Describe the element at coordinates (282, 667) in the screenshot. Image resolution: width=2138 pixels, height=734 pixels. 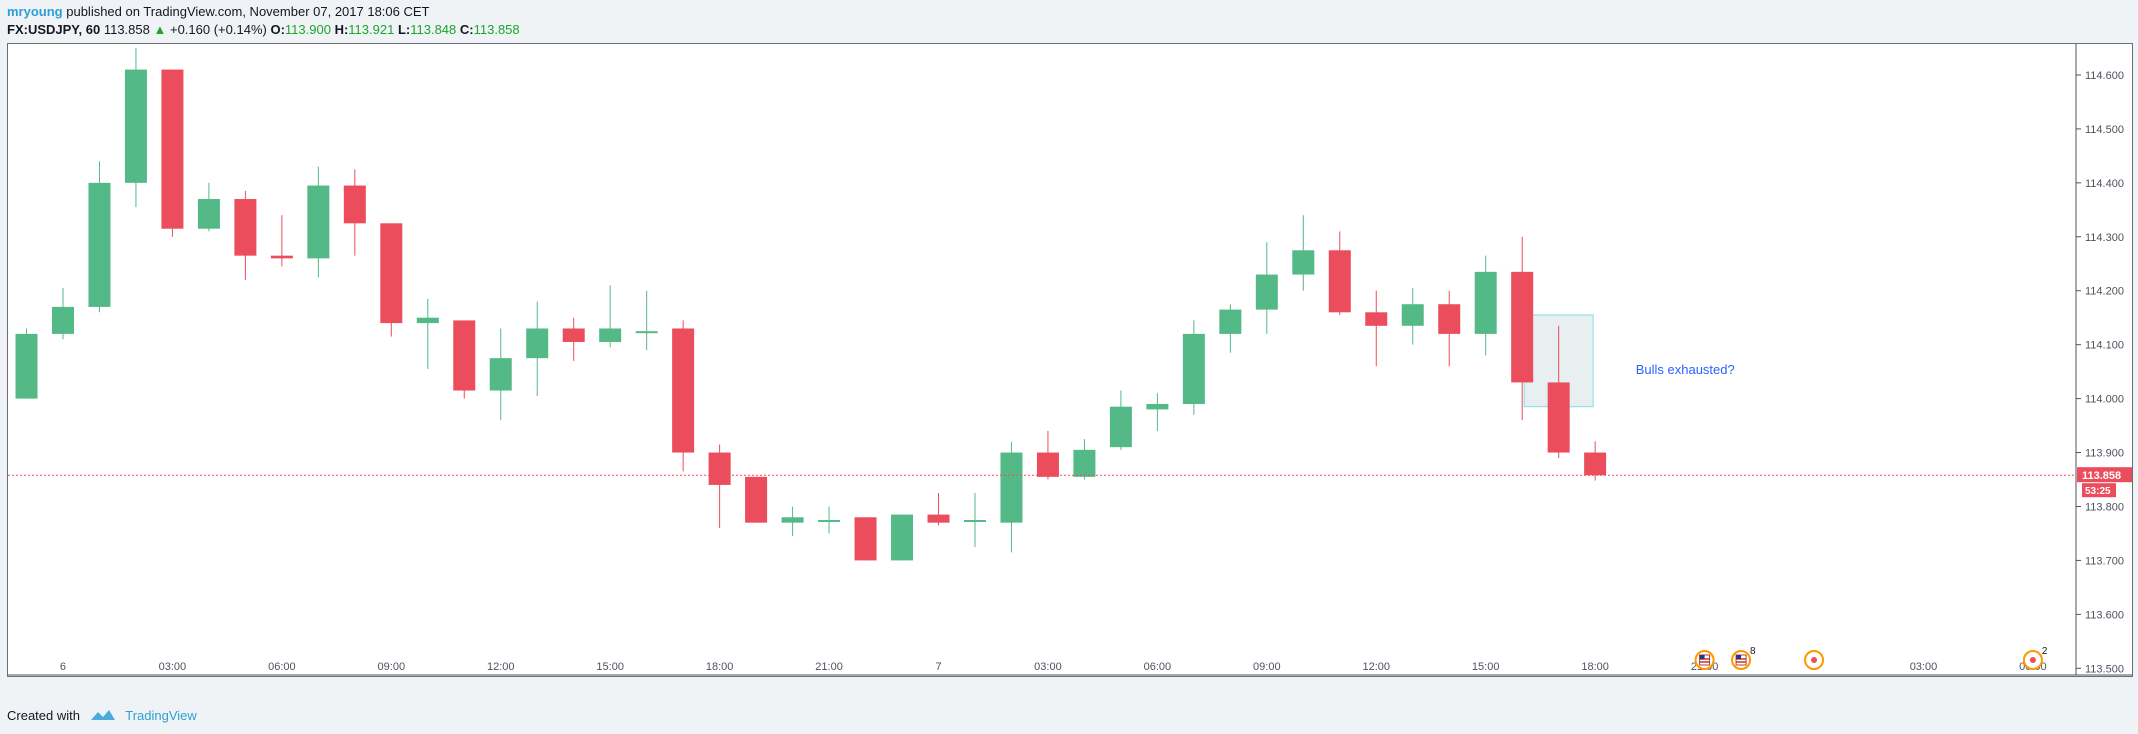
I see `x-tick-label: 06:00` at that location.